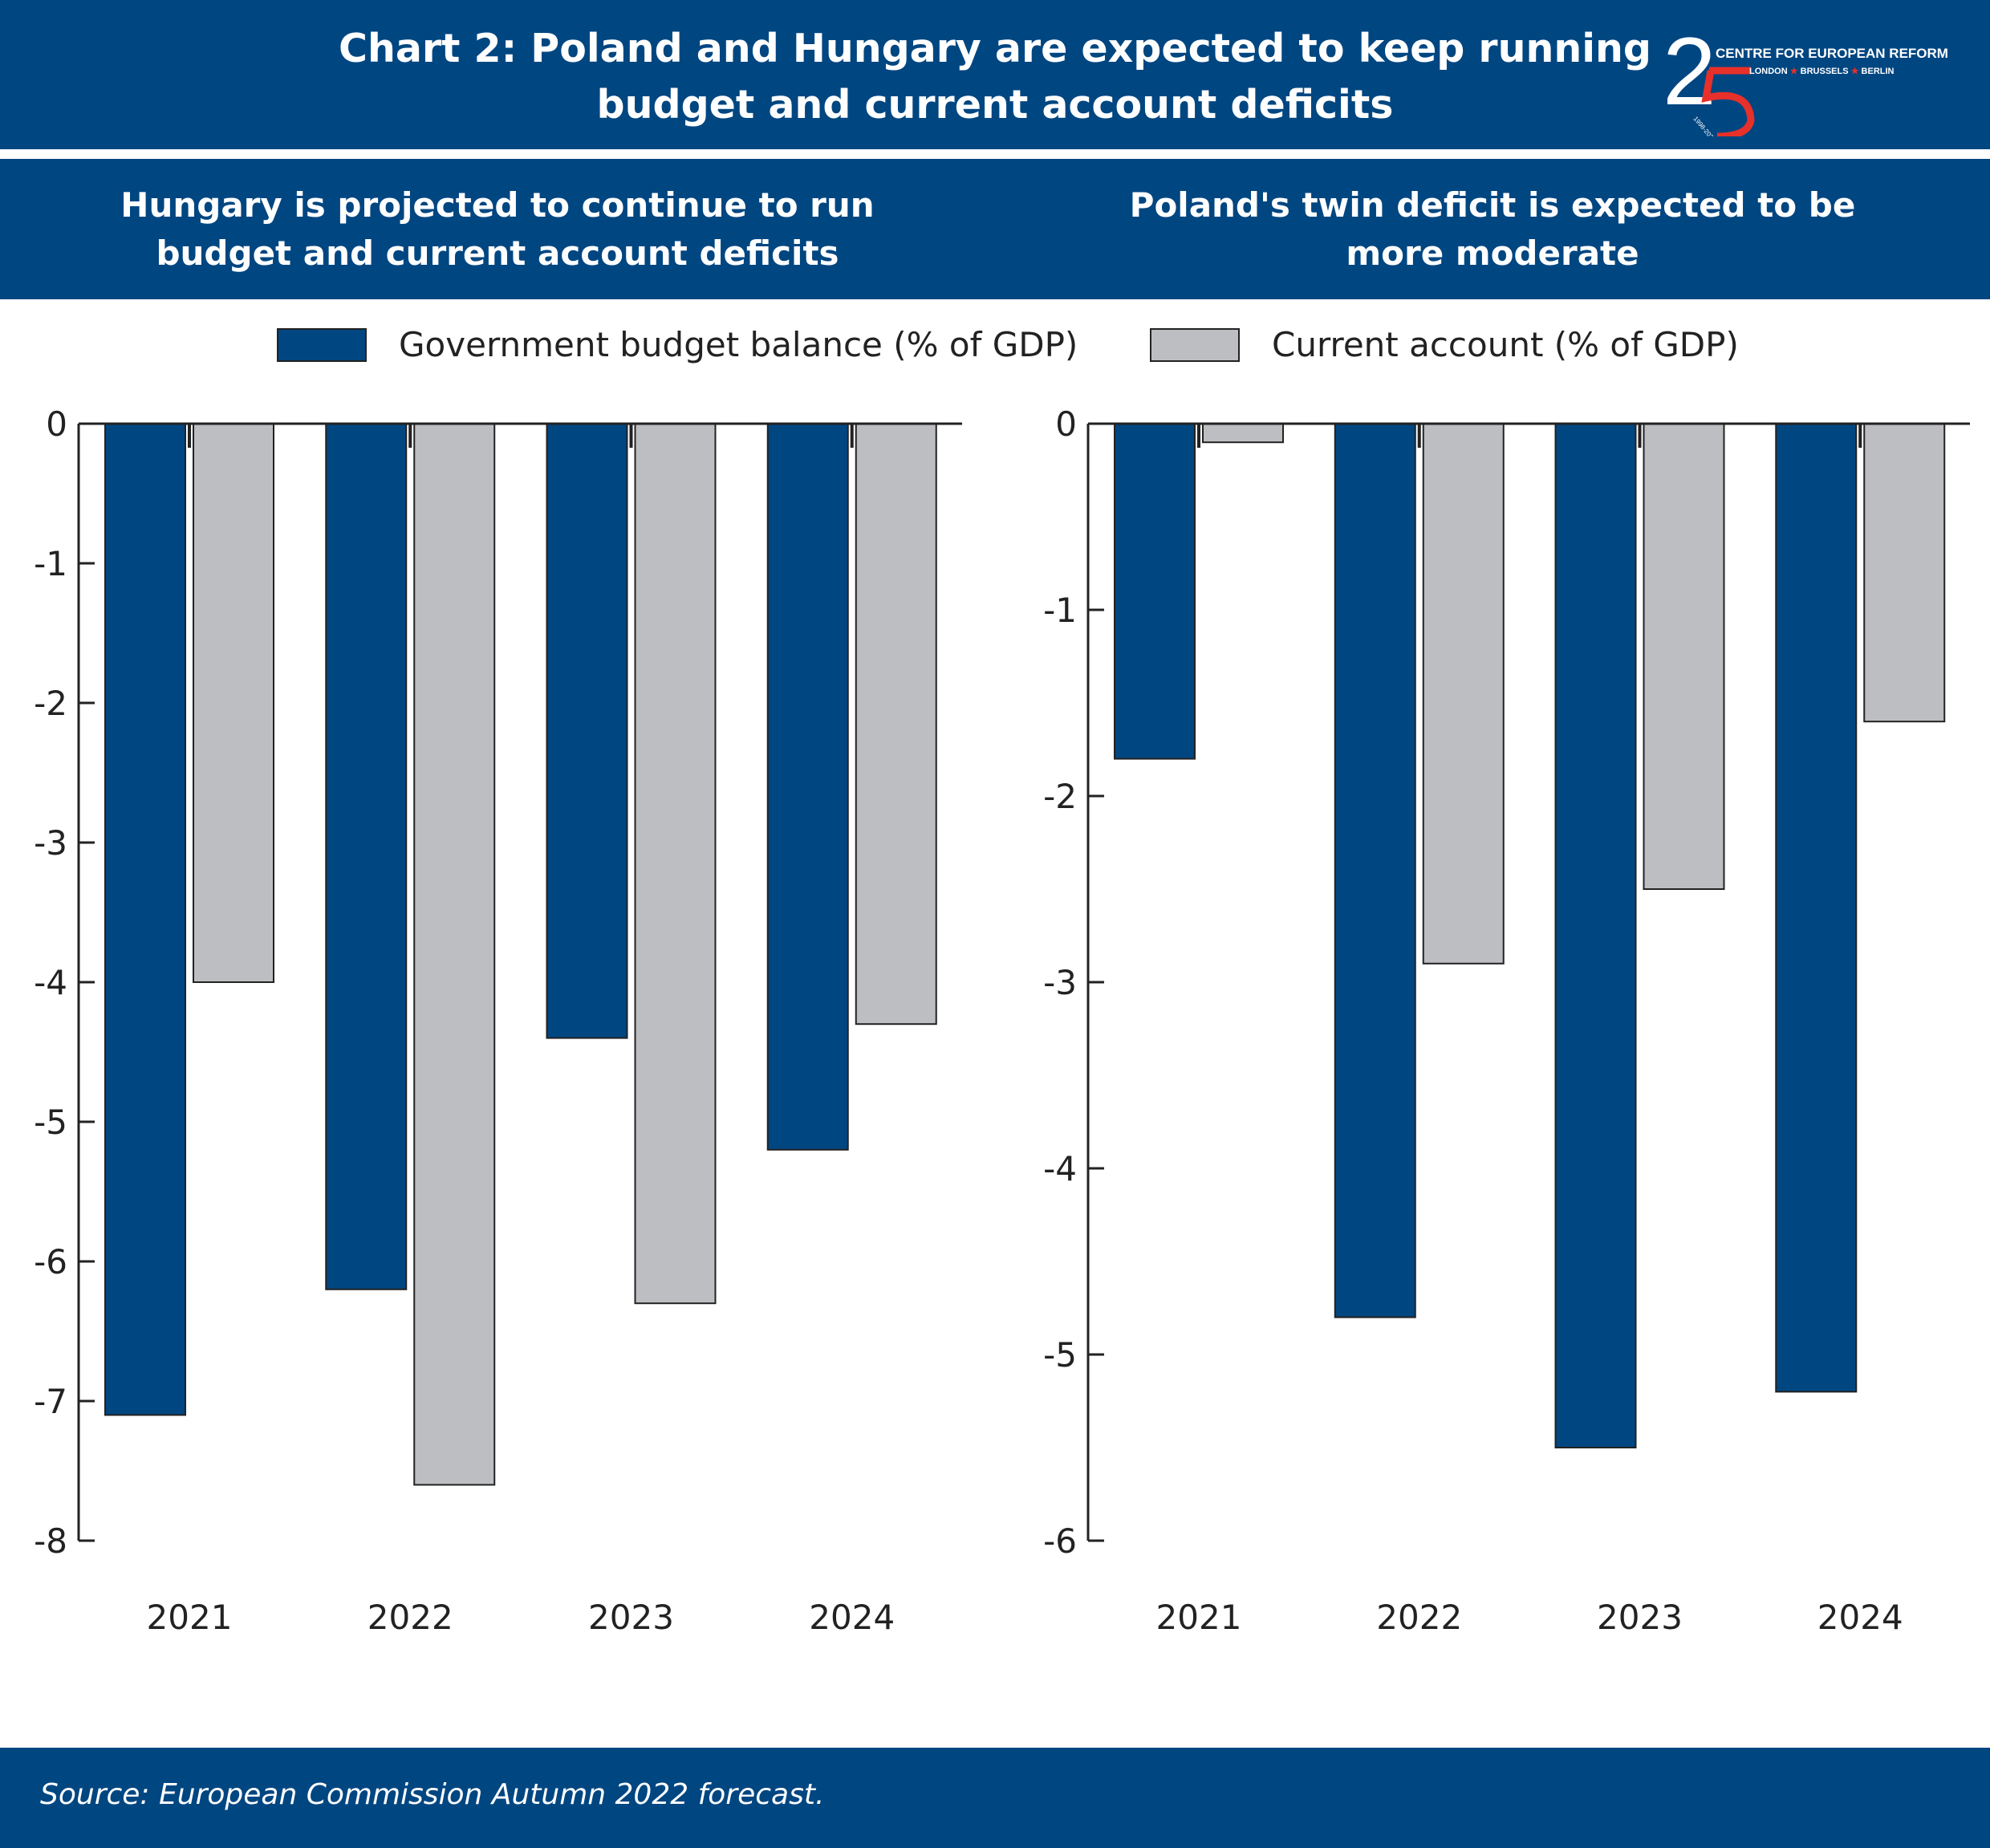 The image size is (1990, 1848). I want to click on legend-current-account: Current account (% of GDP), so click(1444, 344).